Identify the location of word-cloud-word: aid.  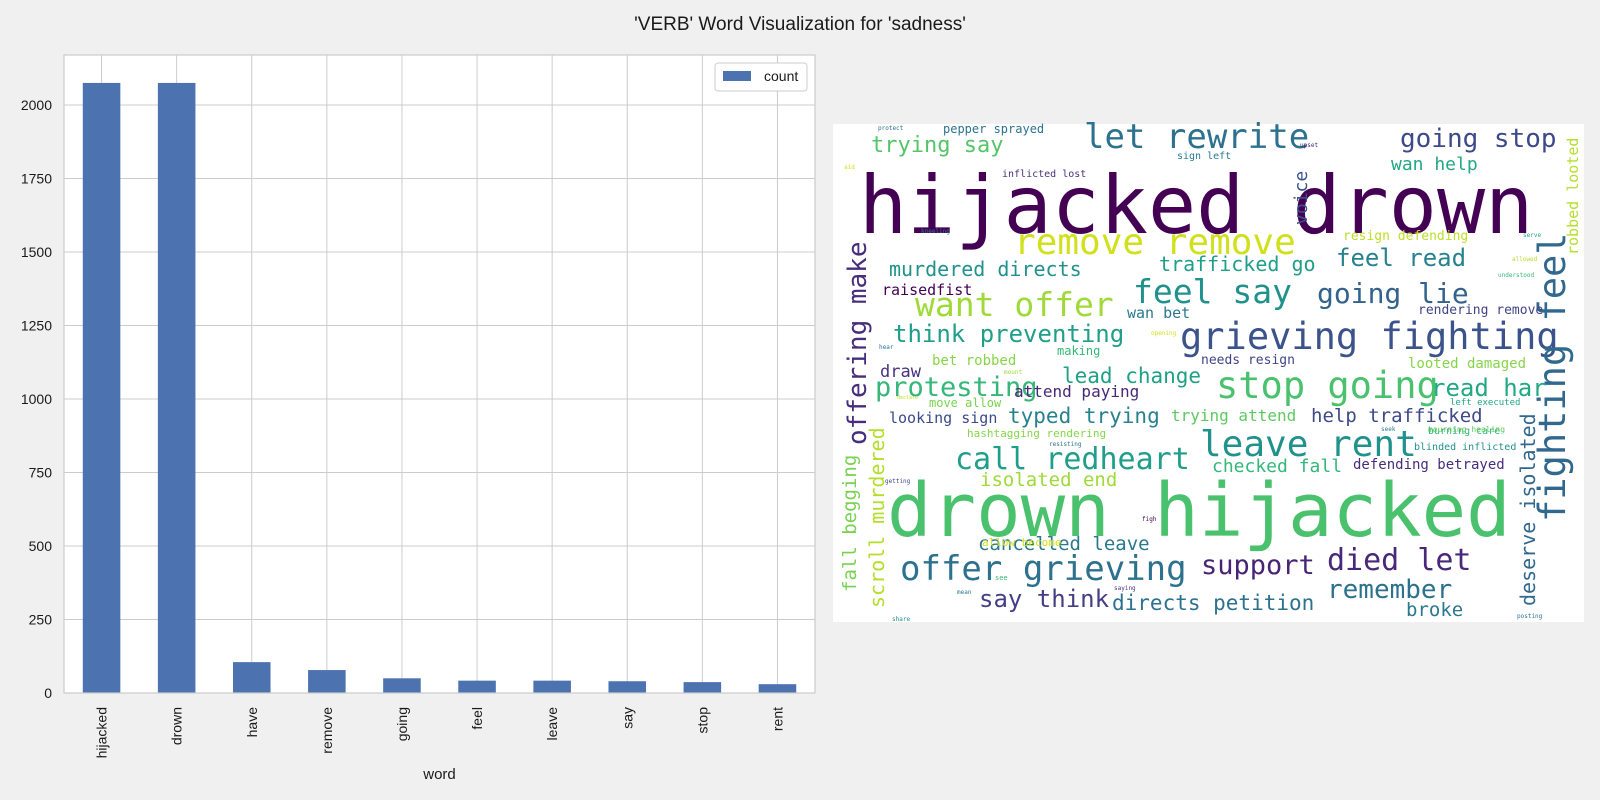
(849, 167).